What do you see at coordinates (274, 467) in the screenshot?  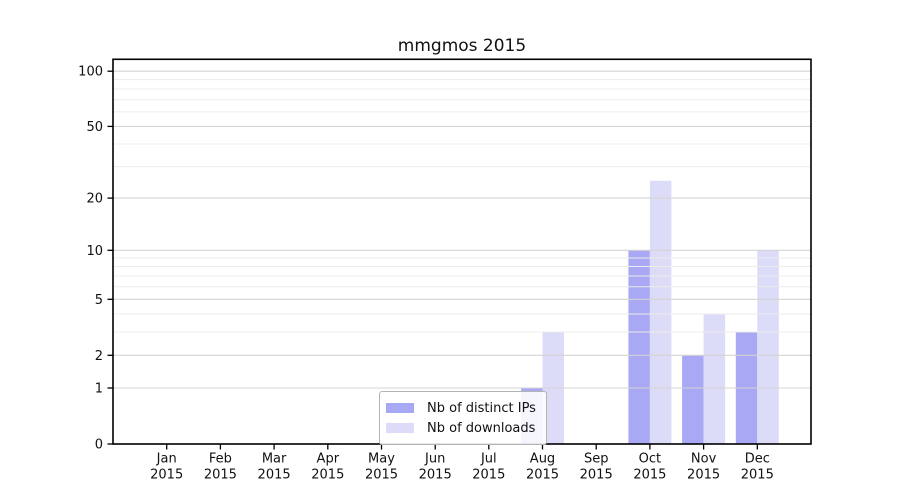 I see `x-tick-label-mar: Mar 2015` at bounding box center [274, 467].